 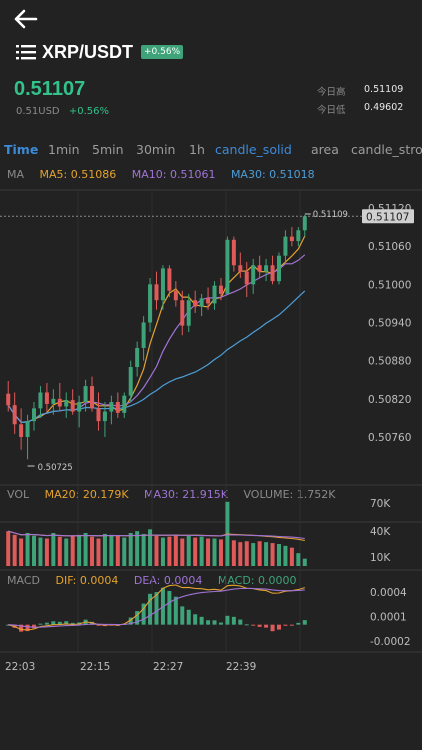 What do you see at coordinates (26, 52) in the screenshot?
I see `list-icon` at bounding box center [26, 52].